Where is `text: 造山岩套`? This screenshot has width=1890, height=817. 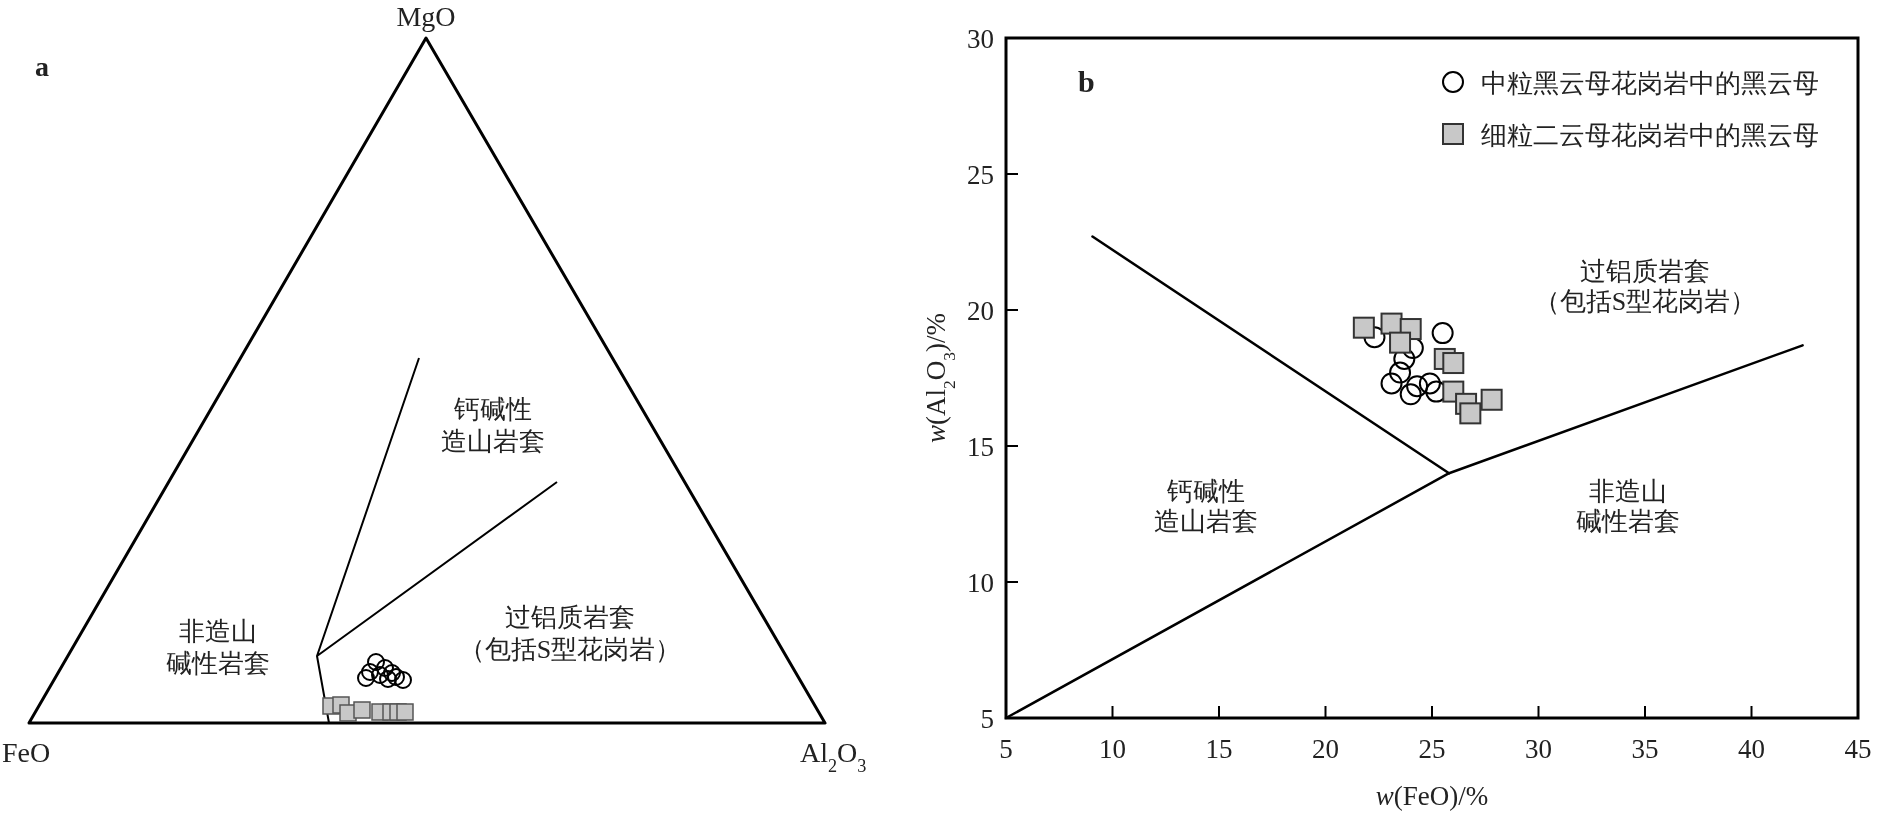
text: 造山岩套 is located at coordinates (493, 441).